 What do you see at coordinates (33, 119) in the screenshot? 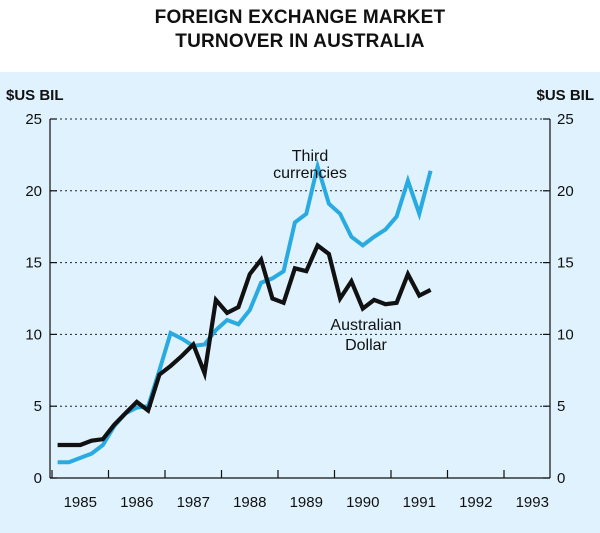
I see `y-tick-label-left: 25` at bounding box center [33, 119].